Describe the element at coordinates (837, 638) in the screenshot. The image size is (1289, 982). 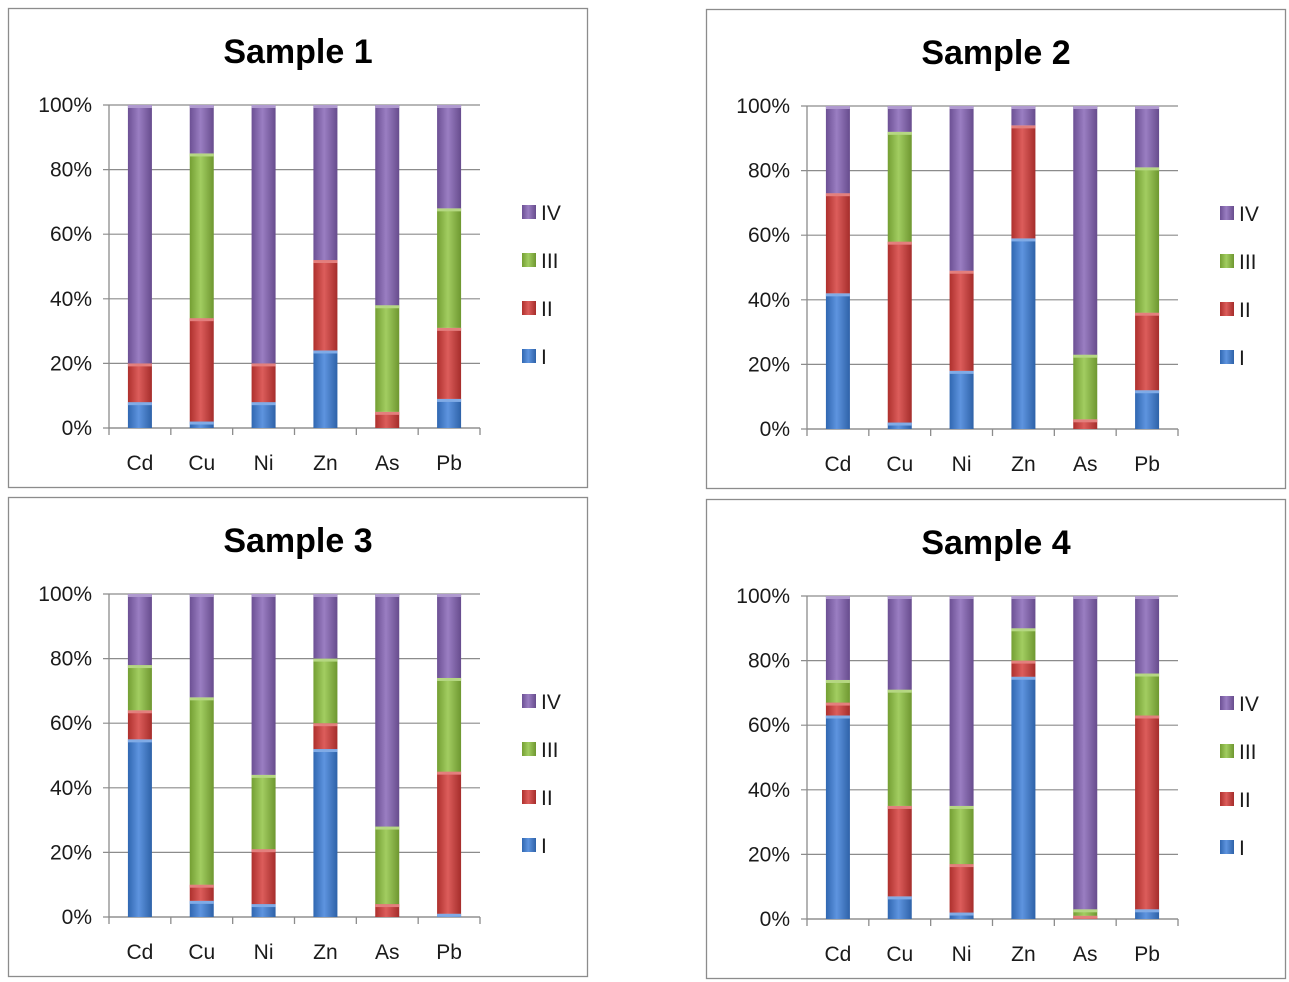
I see `bar-segment-cd-series-iv` at that location.